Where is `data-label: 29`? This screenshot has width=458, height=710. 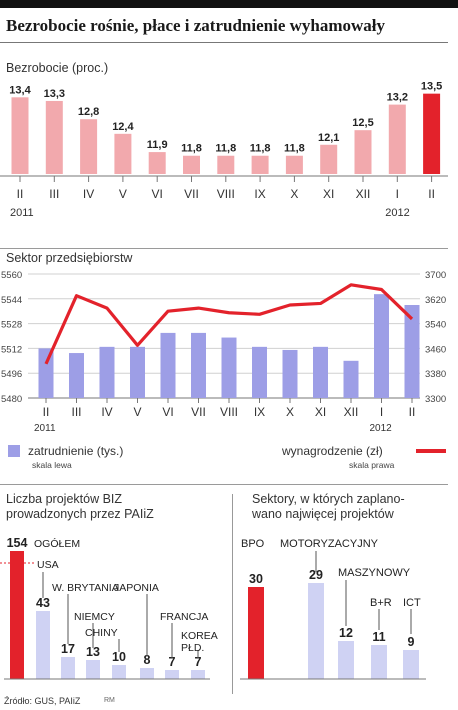 data-label: 29 is located at coordinates (316, 575).